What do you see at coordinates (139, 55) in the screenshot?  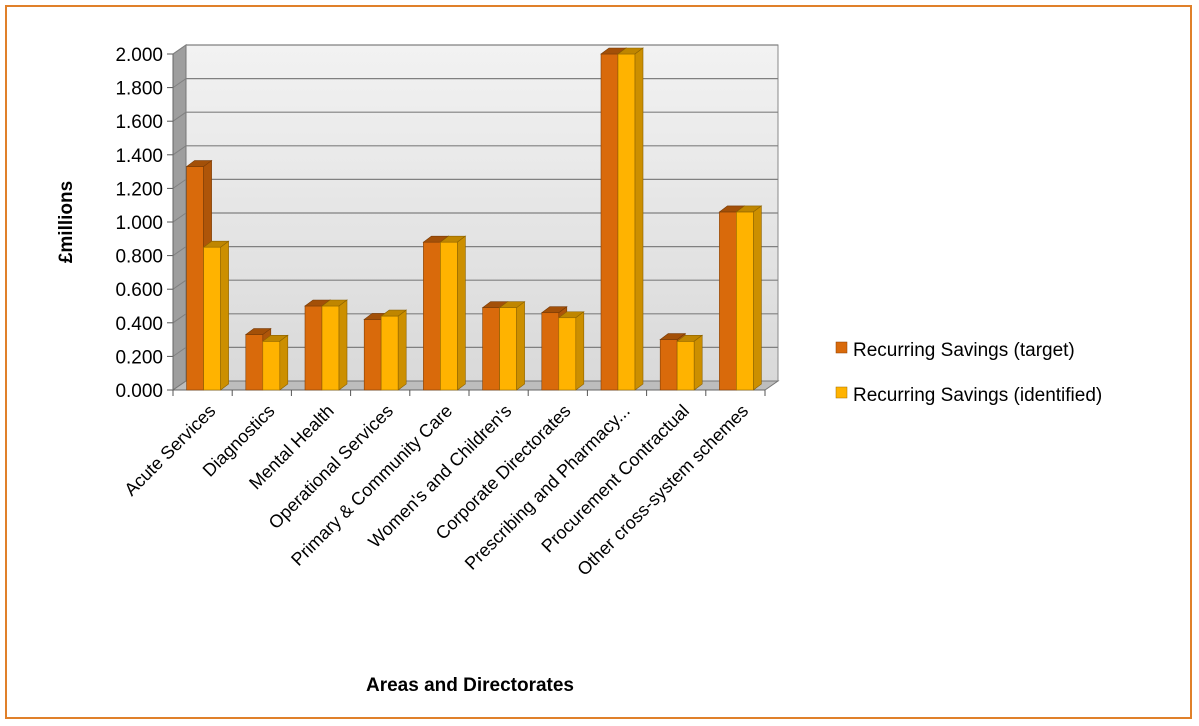 I see `y-tick-label: 2.000` at bounding box center [139, 55].